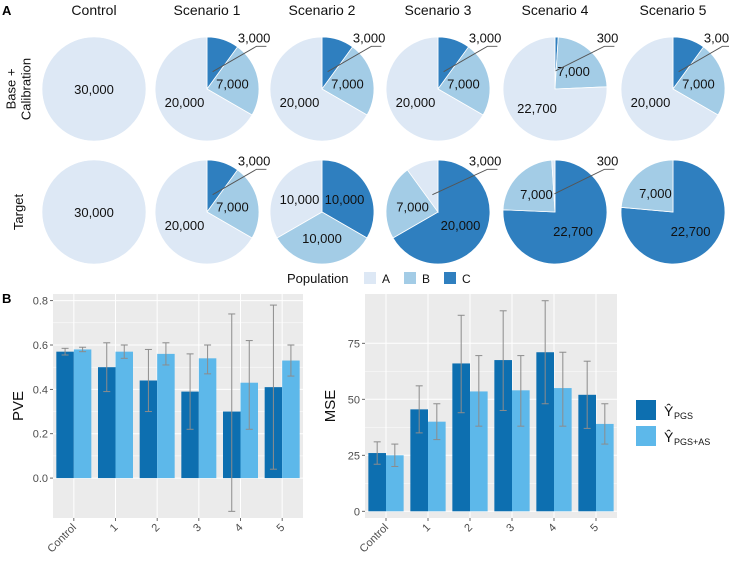  What do you see at coordinates (40, 390) in the screenshot?
I see `y-tick-label: 0.4` at bounding box center [40, 390].